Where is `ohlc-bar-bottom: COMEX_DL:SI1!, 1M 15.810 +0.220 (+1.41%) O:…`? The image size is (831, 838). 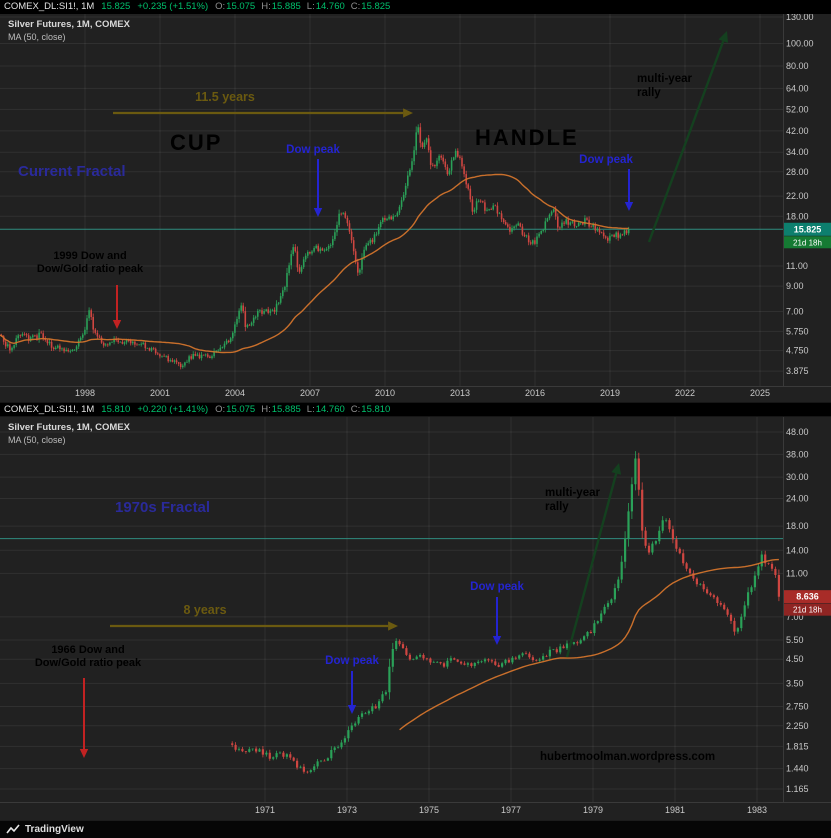 ohlc-bar-bottom: COMEX_DL:SI1!, 1M 15.810 +0.220 (+1.41%) O:… is located at coordinates (415, 409).